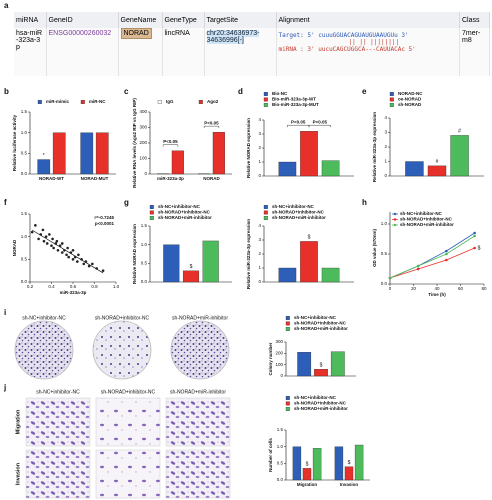 Image resolution: width=492 pixels, height=500 pixels. I want to click on panel-label: h, so click(364, 202).